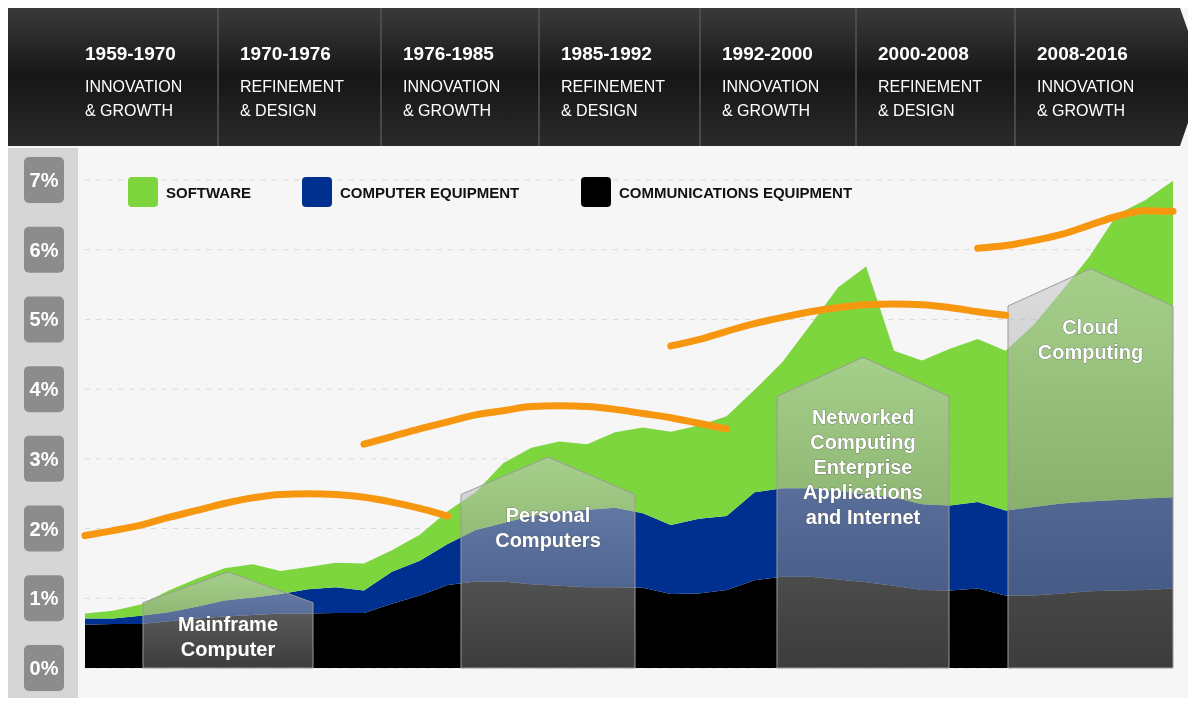 The height and width of the screenshot is (704, 1196). Describe the element at coordinates (44, 458) in the screenshot. I see `y-tick-label: 3%` at that location.